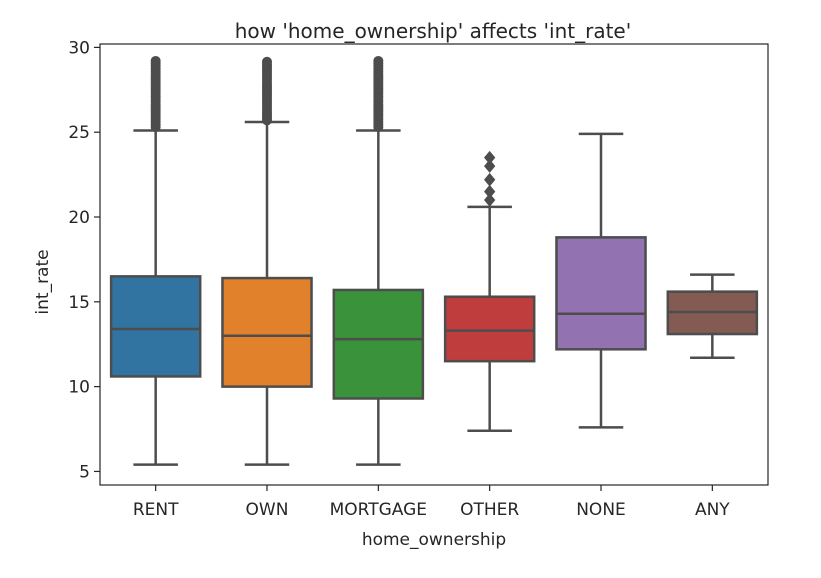  Describe the element at coordinates (489, 291) in the screenshot. I see `box-other` at that location.